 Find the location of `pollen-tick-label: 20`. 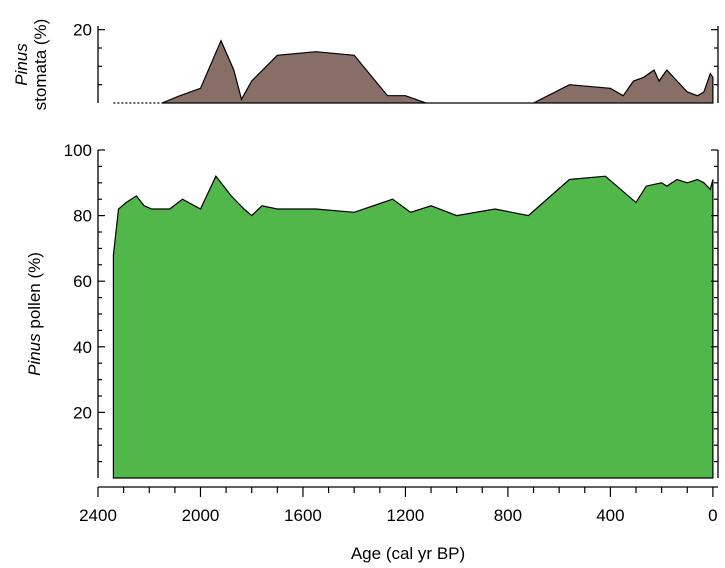

pollen-tick-label: 20 is located at coordinates (82, 412).